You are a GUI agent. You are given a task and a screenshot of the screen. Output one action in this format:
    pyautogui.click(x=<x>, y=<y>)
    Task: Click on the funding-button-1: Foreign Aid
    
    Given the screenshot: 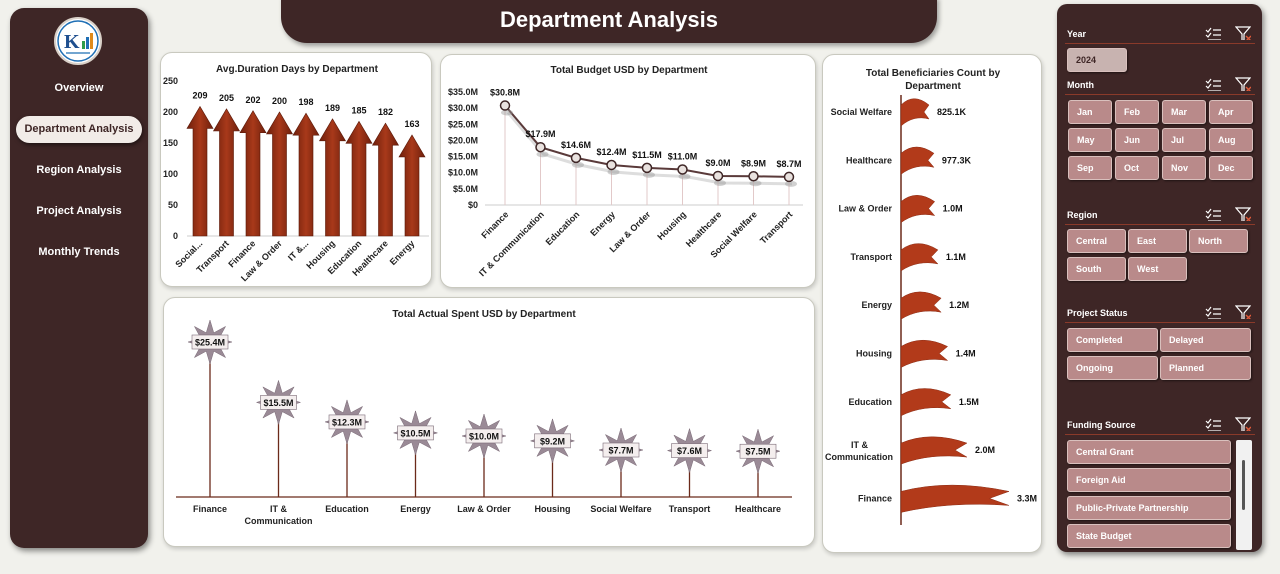 What is the action you would take?
    pyautogui.click(x=1149, y=480)
    